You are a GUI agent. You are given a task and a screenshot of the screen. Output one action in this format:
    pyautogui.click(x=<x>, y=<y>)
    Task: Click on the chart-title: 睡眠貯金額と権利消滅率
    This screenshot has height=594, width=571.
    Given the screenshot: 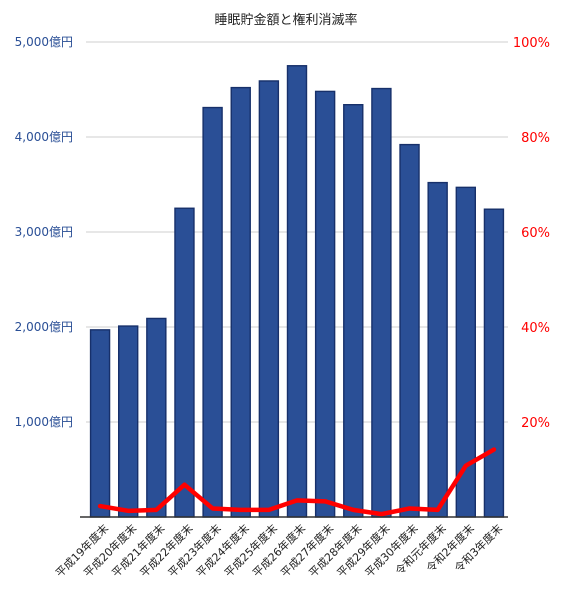 What is the action you would take?
    pyautogui.click(x=285, y=20)
    